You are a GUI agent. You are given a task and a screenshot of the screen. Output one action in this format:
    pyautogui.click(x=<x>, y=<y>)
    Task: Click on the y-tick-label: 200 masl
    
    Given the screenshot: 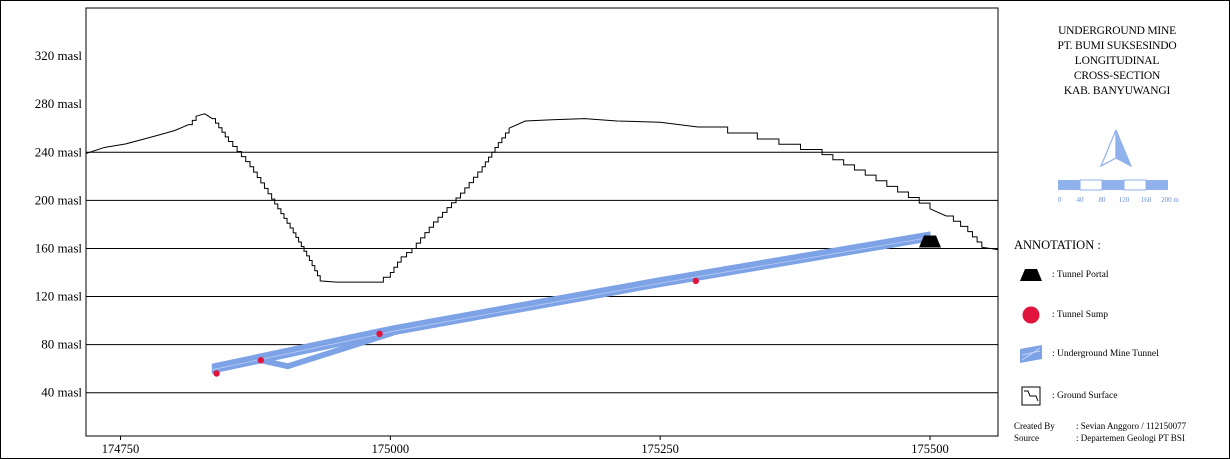 What is the action you would take?
    pyautogui.click(x=59, y=199)
    